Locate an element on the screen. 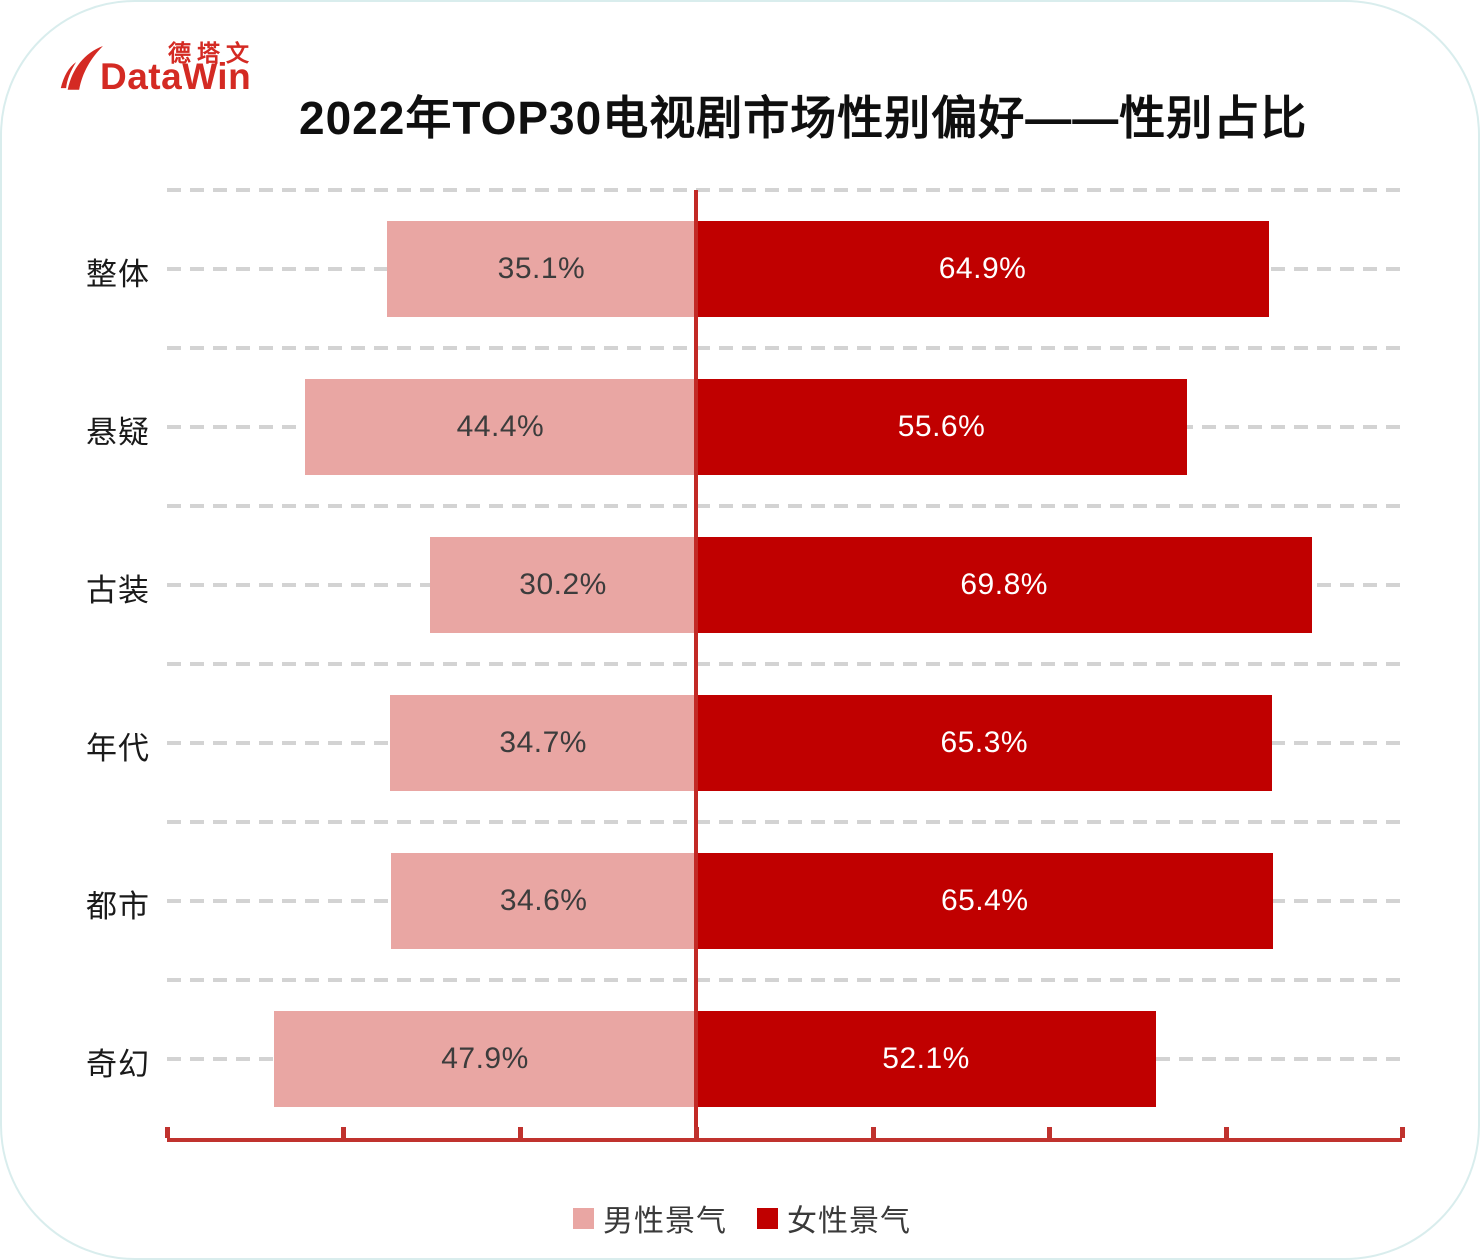 This screenshot has width=1480, height=1260. bar-value-label: 34.7% is located at coordinates (543, 742).